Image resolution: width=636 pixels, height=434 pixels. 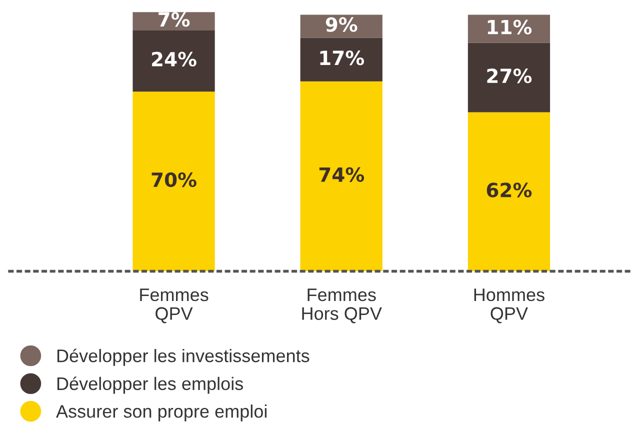 I want to click on x-tick-label: Femmes QPV, so click(x=174, y=306).